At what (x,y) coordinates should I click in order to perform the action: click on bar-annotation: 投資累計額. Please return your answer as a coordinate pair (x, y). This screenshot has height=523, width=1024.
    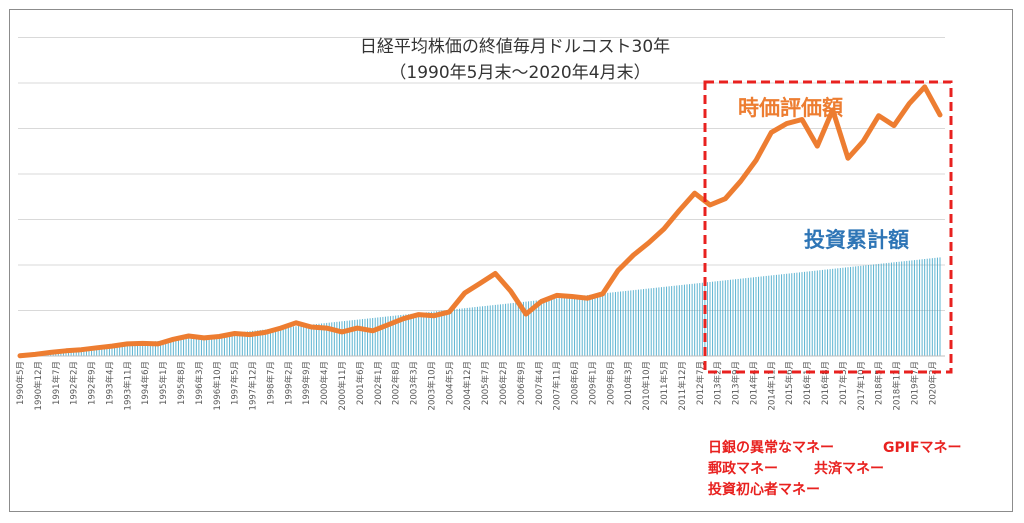
    Looking at the image, I should click on (856, 240).